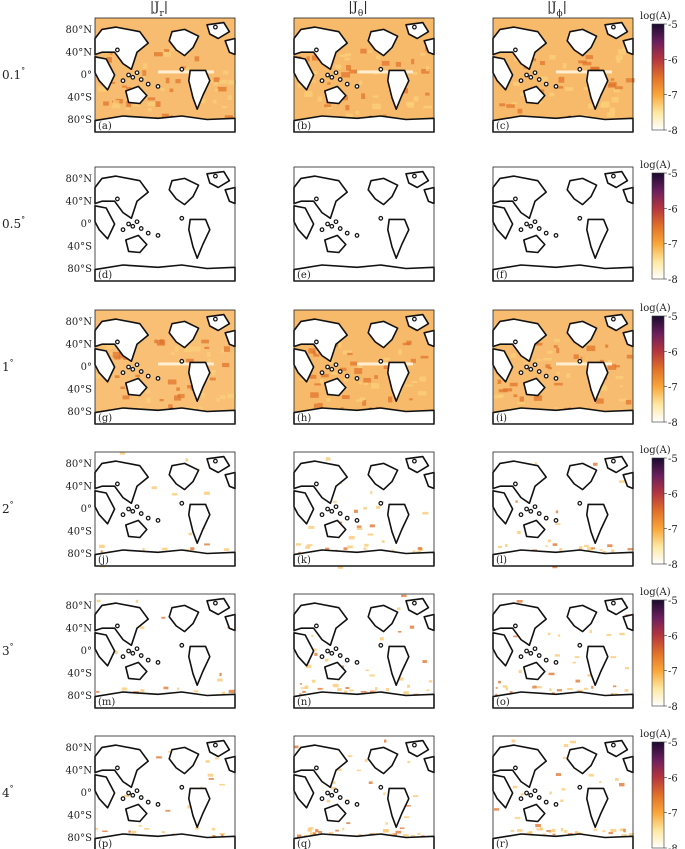  What do you see at coordinates (304, 560) in the screenshot?
I see `panel-label: (k)` at bounding box center [304, 560].